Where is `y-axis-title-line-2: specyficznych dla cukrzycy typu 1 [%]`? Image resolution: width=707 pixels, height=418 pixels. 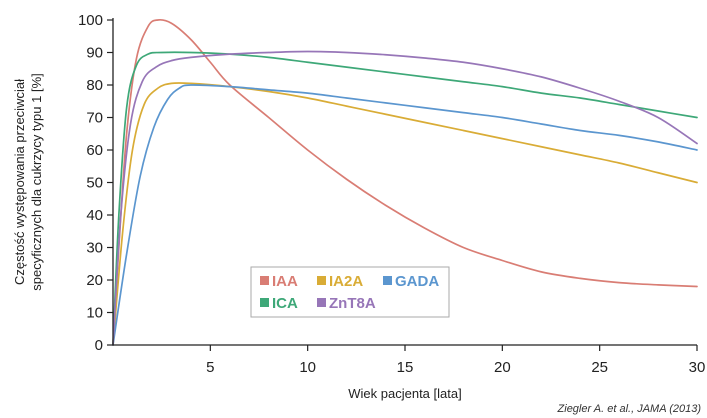
y-axis-title-line-2: specyficznych dla cukrzycy typu 1 [%] is located at coordinates (36, 181).